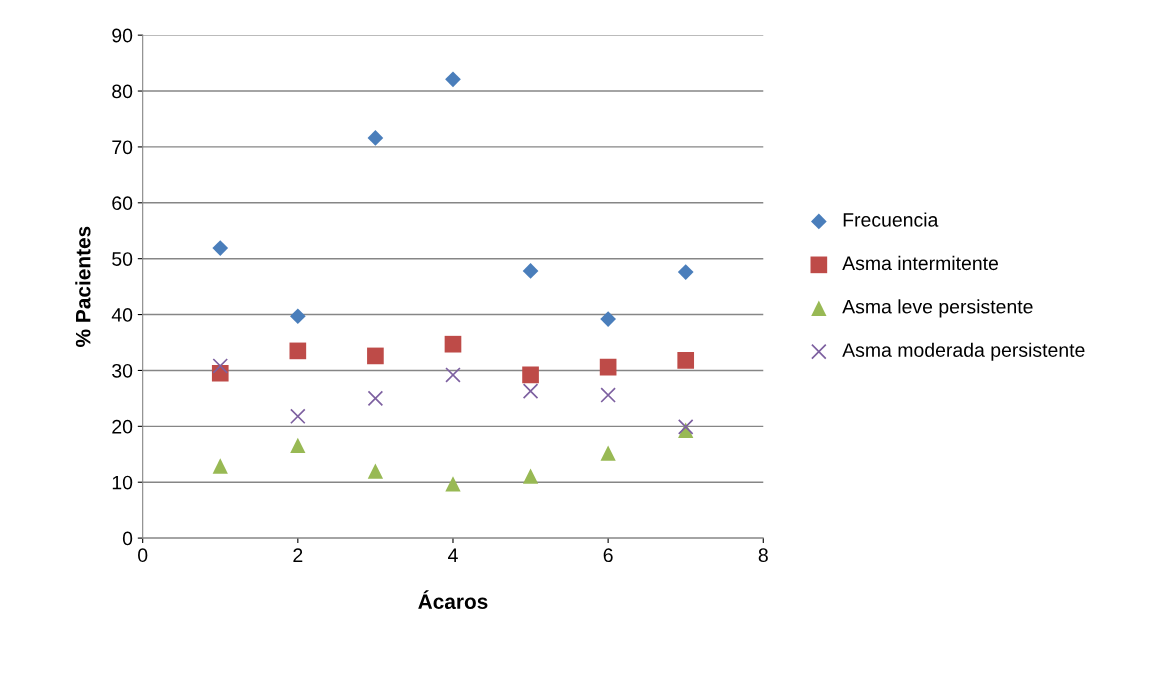 The height and width of the screenshot is (676, 1160). What do you see at coordinates (122, 259) in the screenshot?
I see `y-tick-label: 50` at bounding box center [122, 259].